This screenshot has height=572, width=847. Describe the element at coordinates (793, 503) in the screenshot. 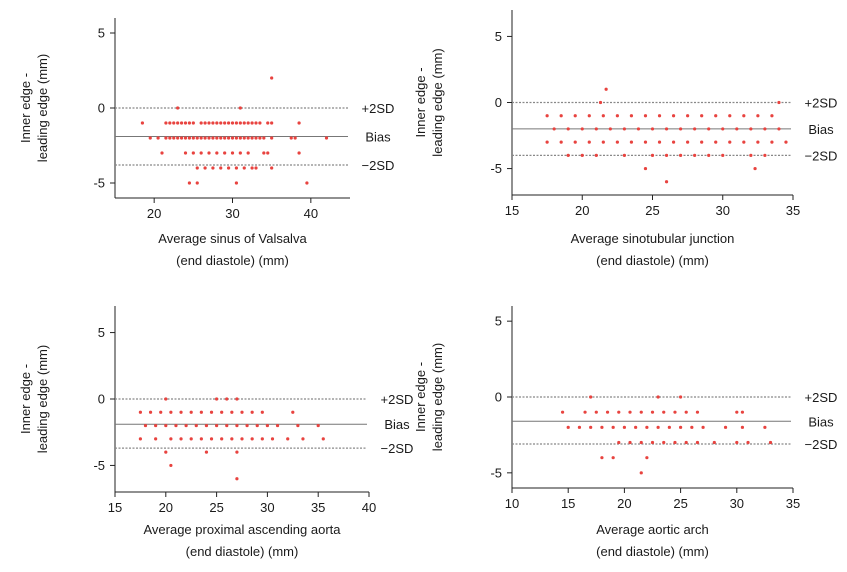

I see `x-tick-label: 35` at that location.